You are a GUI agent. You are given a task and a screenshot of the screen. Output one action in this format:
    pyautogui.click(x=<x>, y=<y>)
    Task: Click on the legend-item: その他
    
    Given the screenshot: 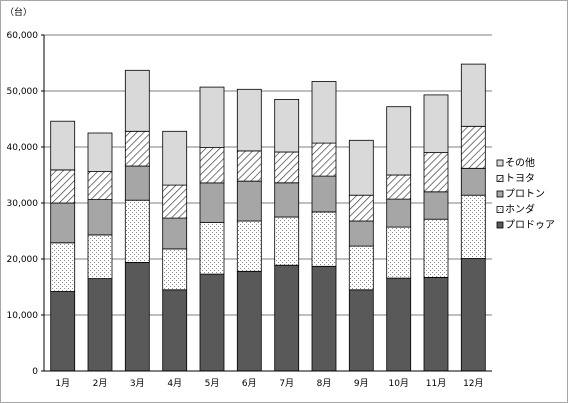 What is the action you would take?
    pyautogui.click(x=515, y=162)
    